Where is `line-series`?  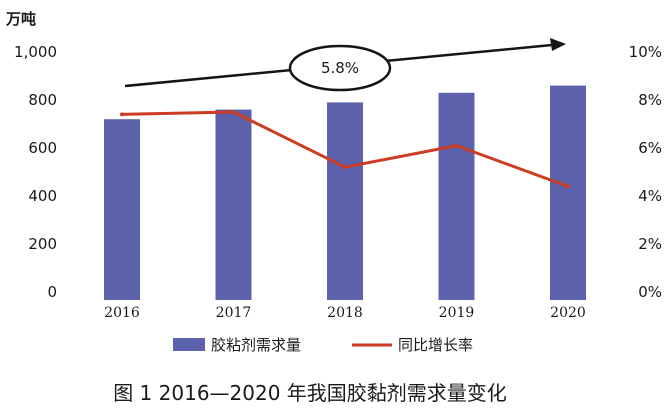 line-series is located at coordinates (345, 149).